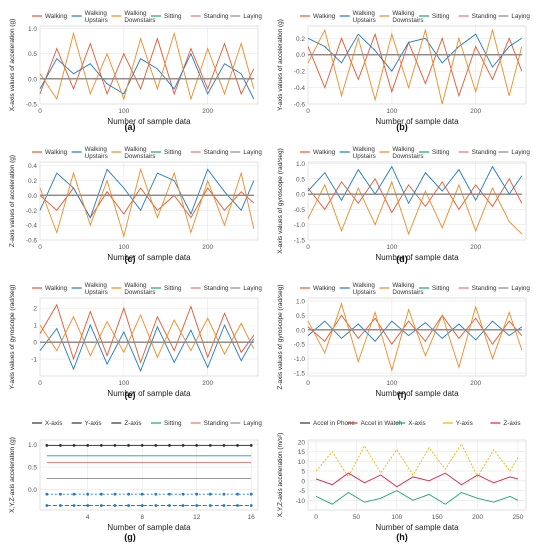 This screenshot has height=550, width=536. What do you see at coordinates (303, 472) in the screenshot?
I see `y-tick-label: 5` at bounding box center [303, 472].